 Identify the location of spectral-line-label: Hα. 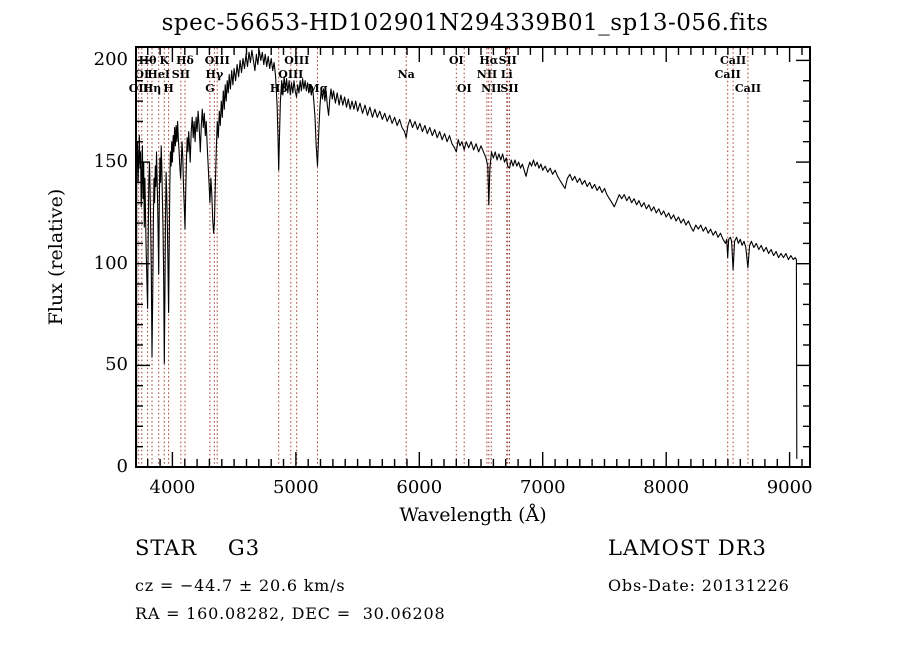
(489, 60).